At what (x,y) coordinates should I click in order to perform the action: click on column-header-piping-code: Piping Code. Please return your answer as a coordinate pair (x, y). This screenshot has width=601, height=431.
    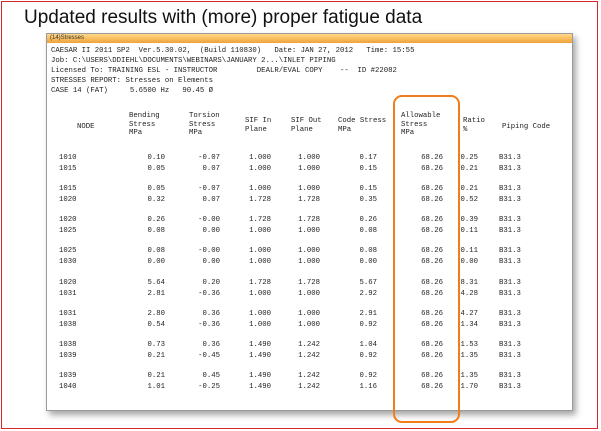
    Looking at the image, I should click on (526, 127).